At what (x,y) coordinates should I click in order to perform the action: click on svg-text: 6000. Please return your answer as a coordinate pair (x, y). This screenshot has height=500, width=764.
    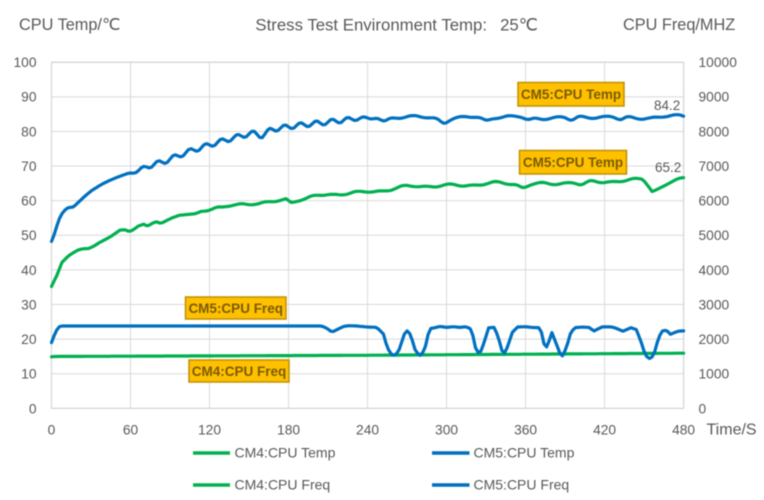
    Looking at the image, I should click on (714, 201).